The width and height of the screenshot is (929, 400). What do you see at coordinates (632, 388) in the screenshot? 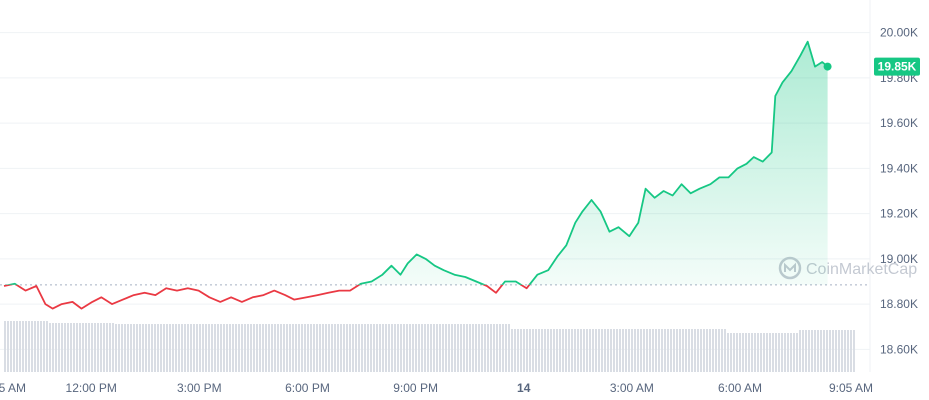
I see `x-tick-label: 3:00 AM` at bounding box center [632, 388].